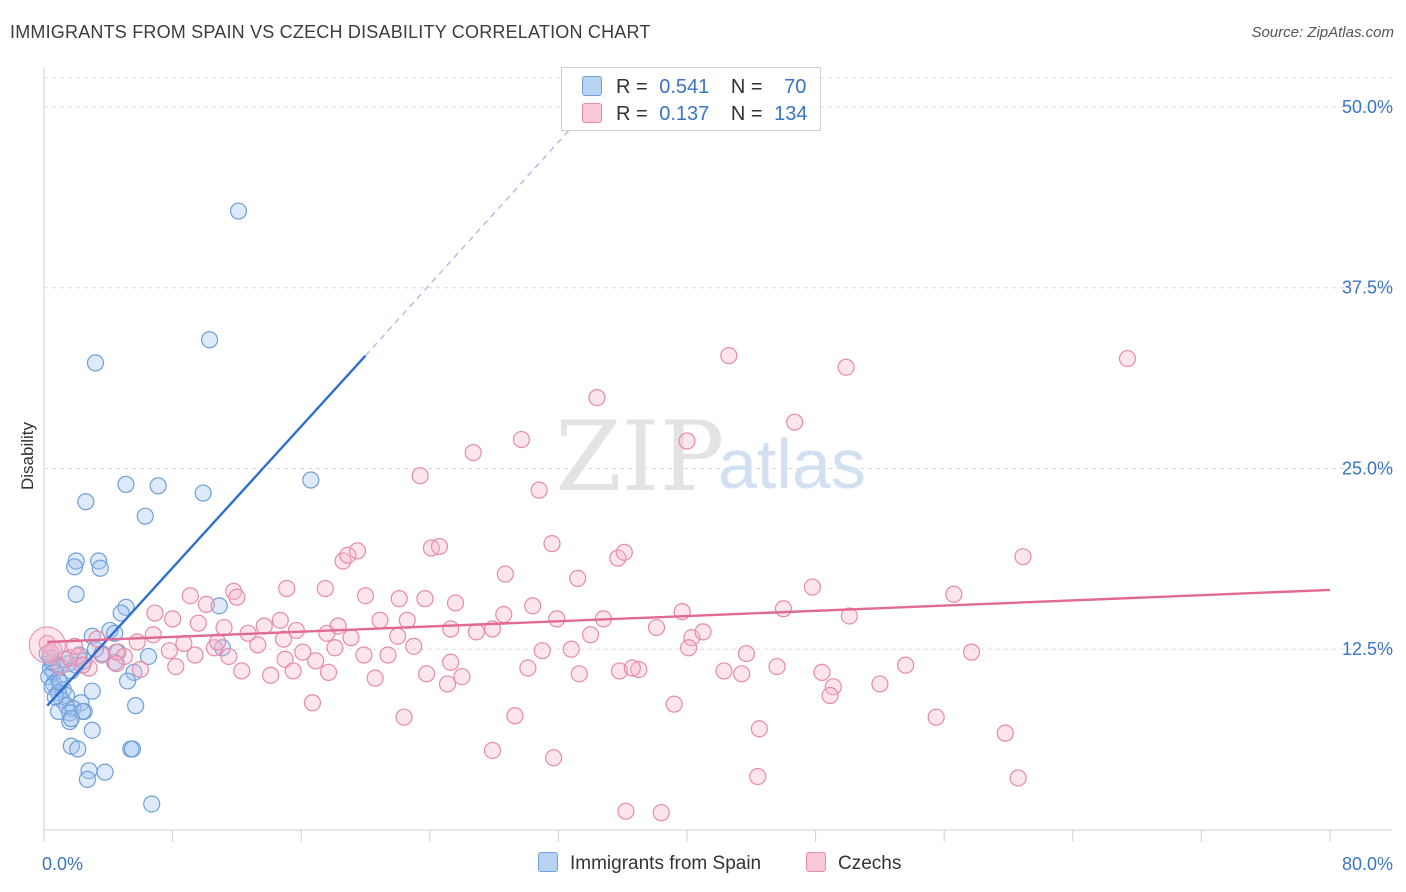  I want to click on r-label: R =, so click(632, 114).